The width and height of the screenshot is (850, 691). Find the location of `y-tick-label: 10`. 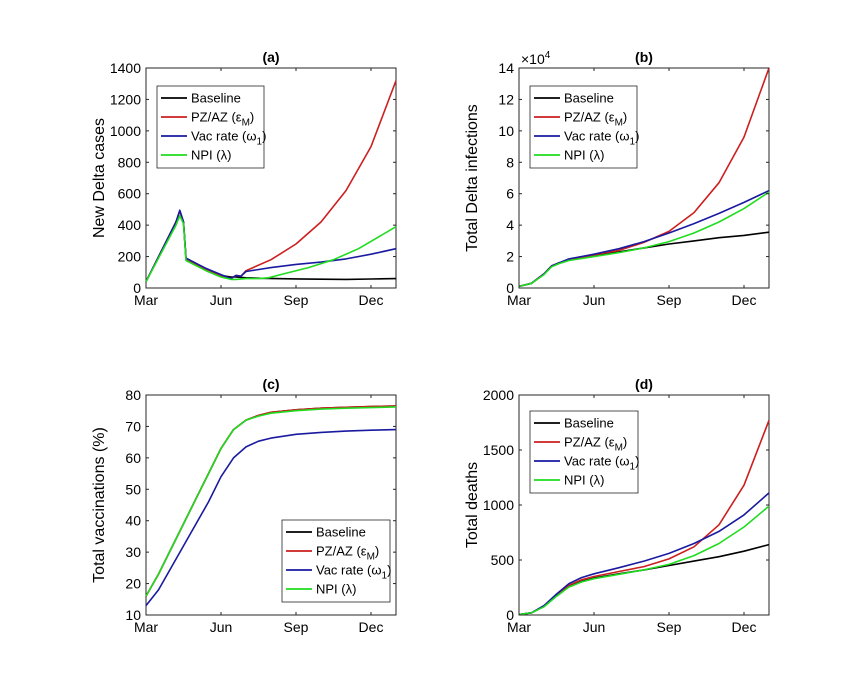

y-tick-label: 10 is located at coordinates (133, 615).